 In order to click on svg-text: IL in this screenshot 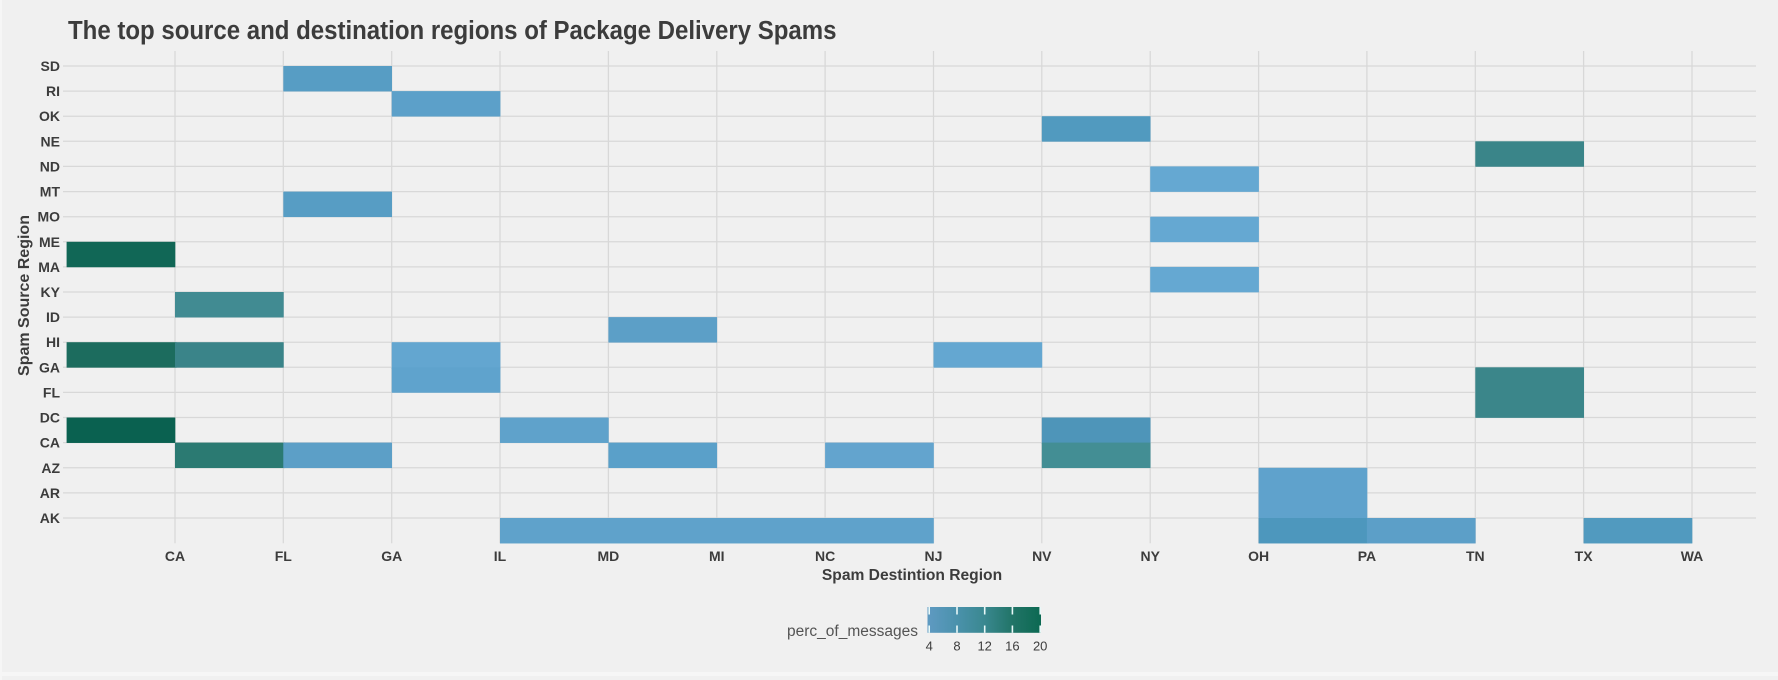, I will do `click(500, 556)`.